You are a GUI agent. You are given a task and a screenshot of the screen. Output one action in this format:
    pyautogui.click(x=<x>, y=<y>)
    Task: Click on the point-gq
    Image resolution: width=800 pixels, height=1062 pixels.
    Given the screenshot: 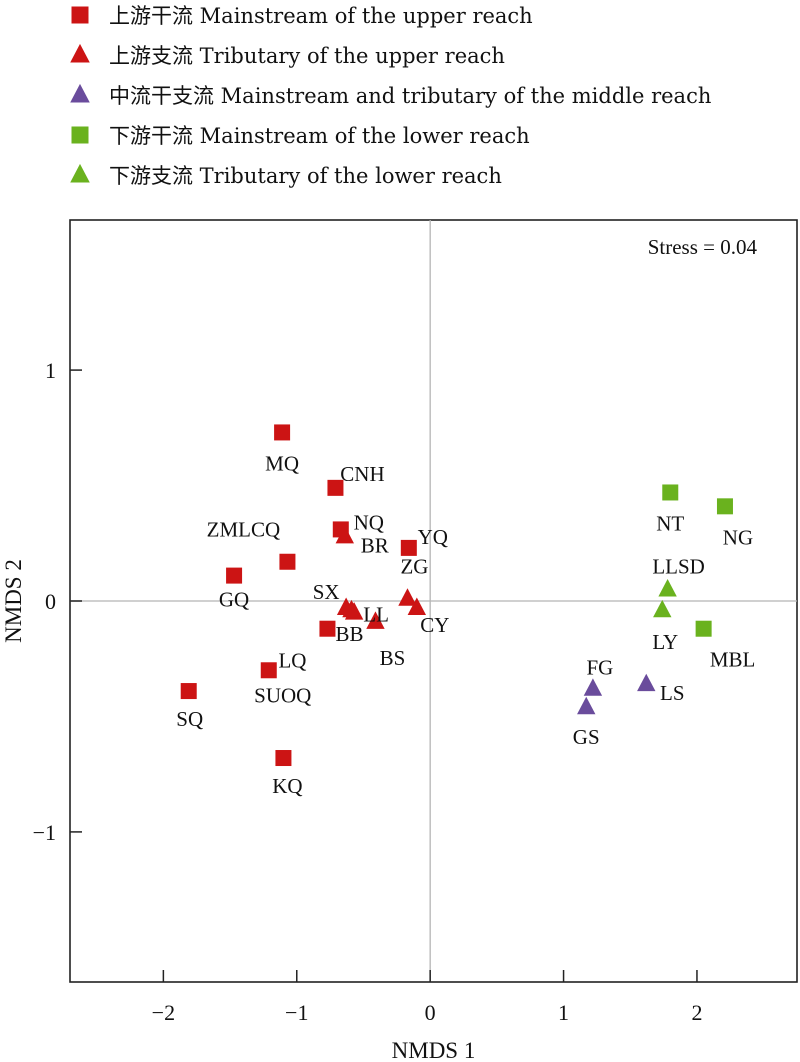 What is the action you would take?
    pyautogui.click(x=234, y=575)
    